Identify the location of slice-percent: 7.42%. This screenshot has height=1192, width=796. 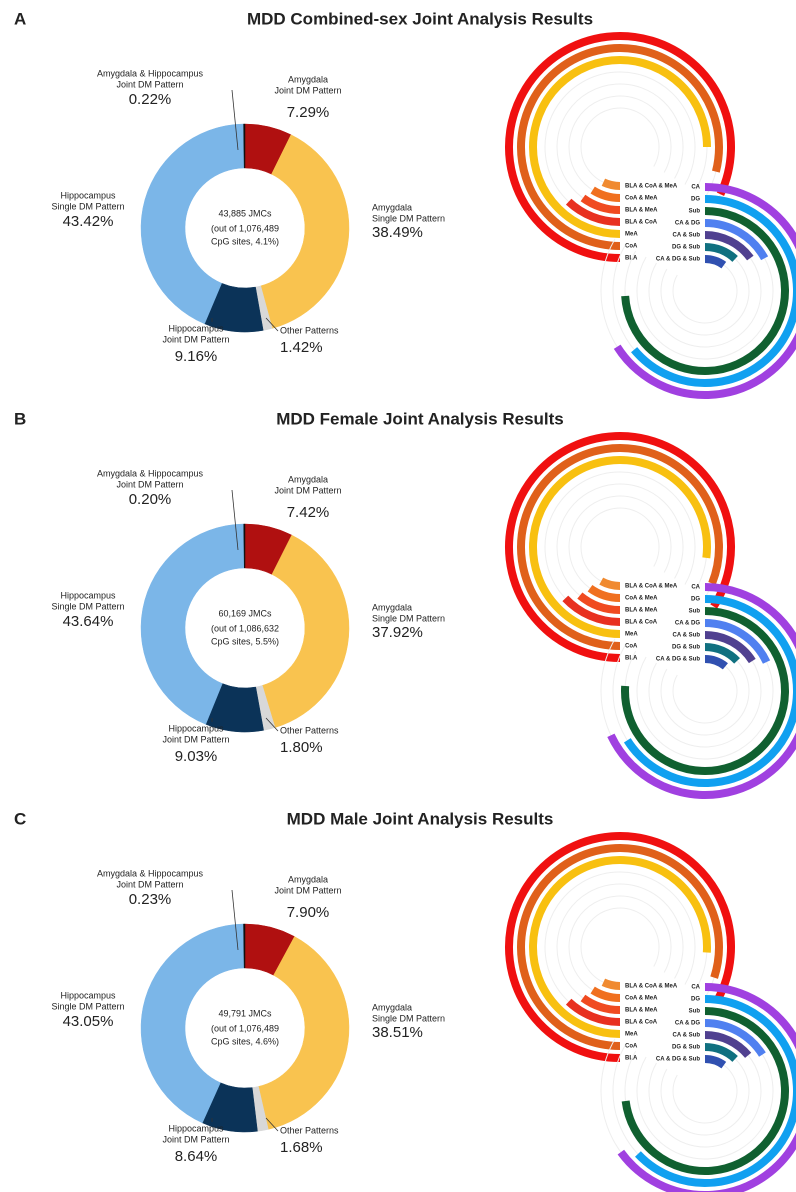
(308, 512).